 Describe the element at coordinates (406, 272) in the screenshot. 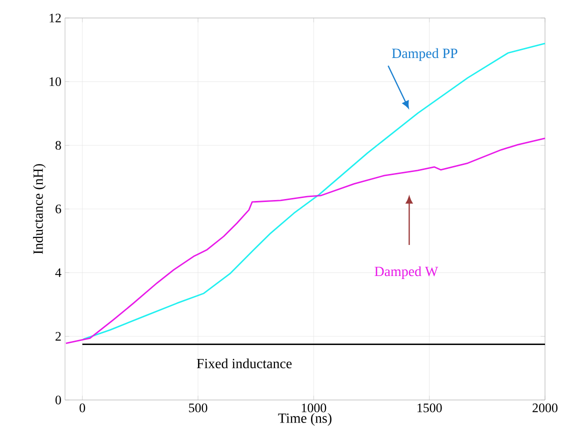

I see `text: Damped W` at that location.